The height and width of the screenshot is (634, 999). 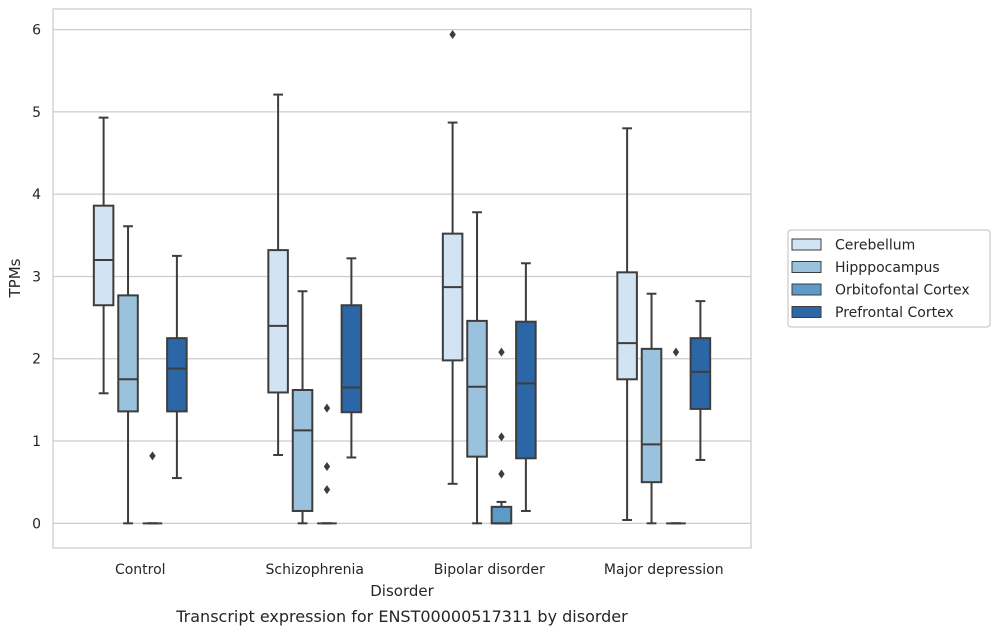 I want to click on y-tick-label: 0, so click(x=36, y=524).